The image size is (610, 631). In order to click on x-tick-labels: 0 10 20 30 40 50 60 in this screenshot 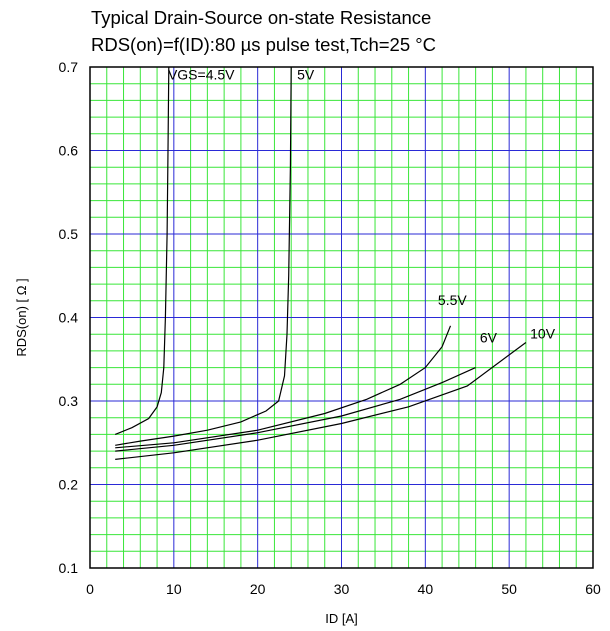, I will do `click(343, 589)`.